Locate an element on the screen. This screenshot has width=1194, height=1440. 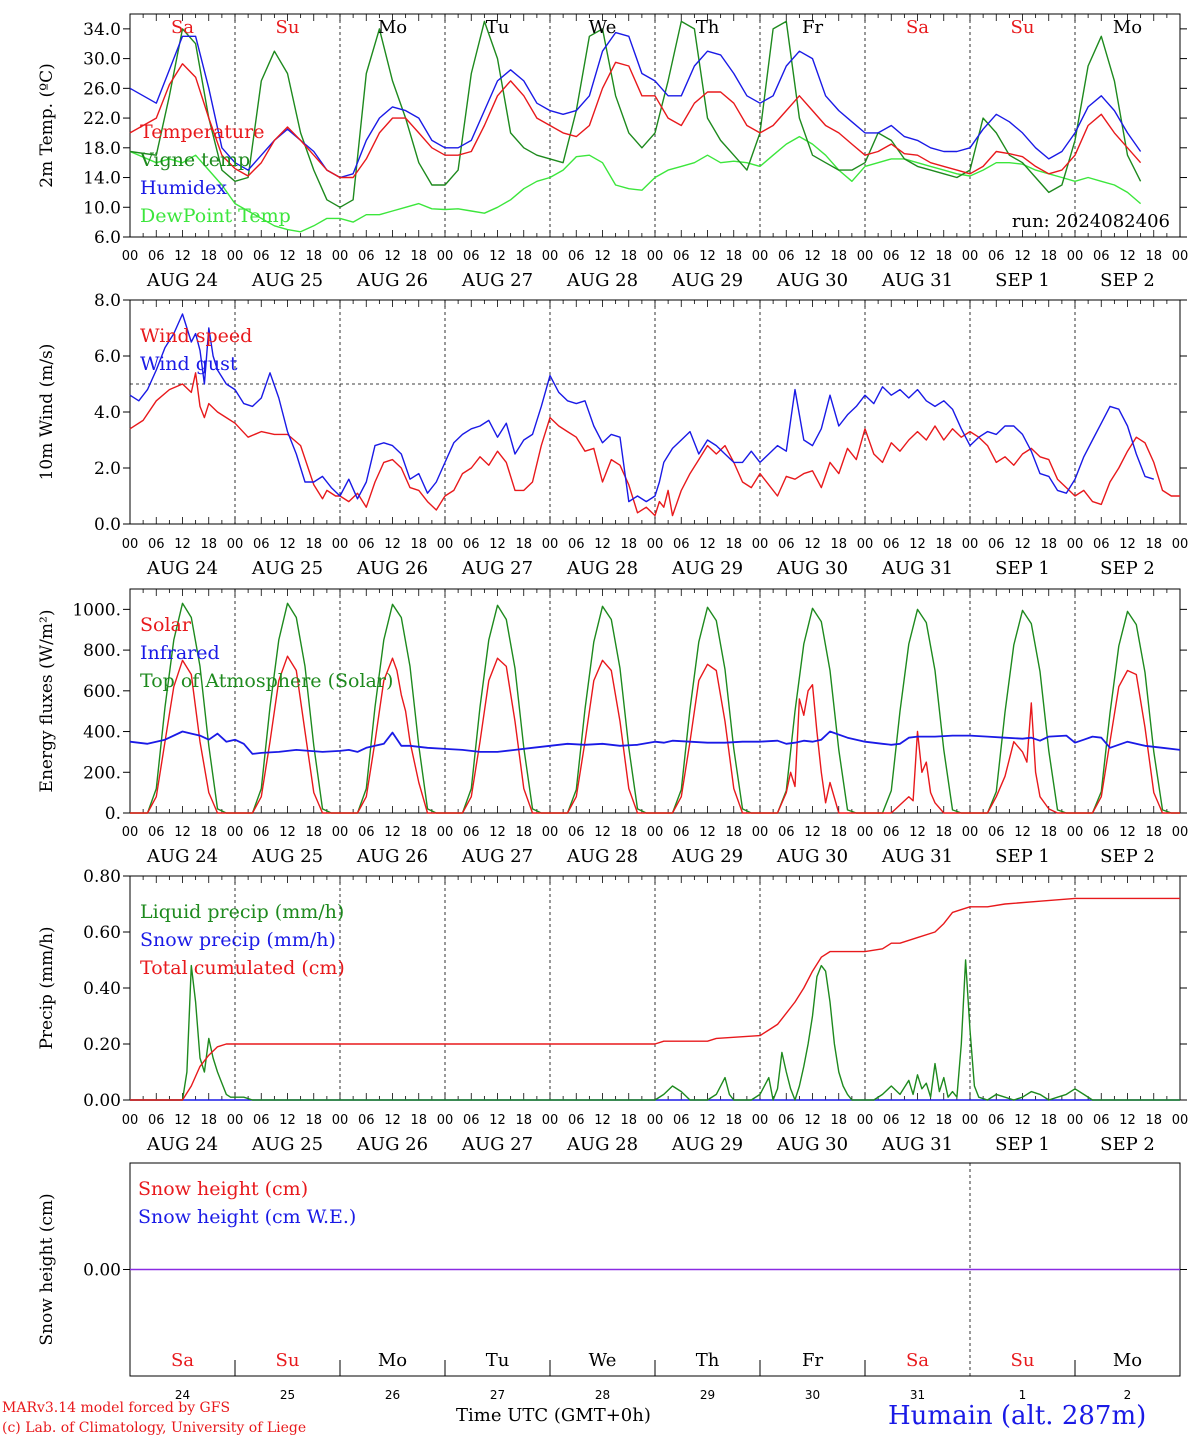
y-tick-label: 400. is located at coordinates (102, 733).